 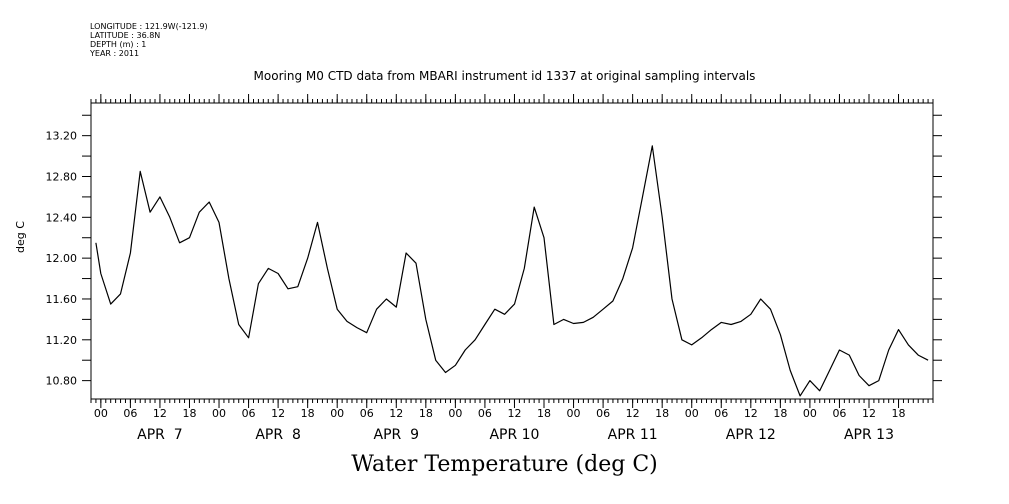 What do you see at coordinates (125, 35) in the screenshot?
I see `latitude-label: LATITUDE : 36.8N` at bounding box center [125, 35].